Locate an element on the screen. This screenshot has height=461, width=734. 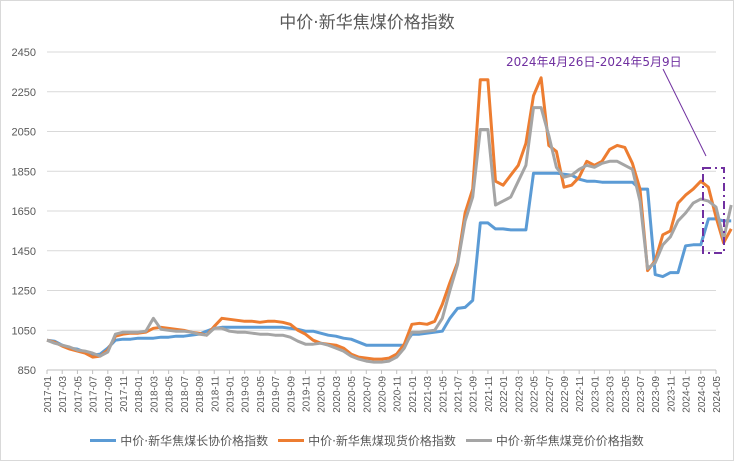
y-tick-label: 2450 is located at coordinates (24, 53).